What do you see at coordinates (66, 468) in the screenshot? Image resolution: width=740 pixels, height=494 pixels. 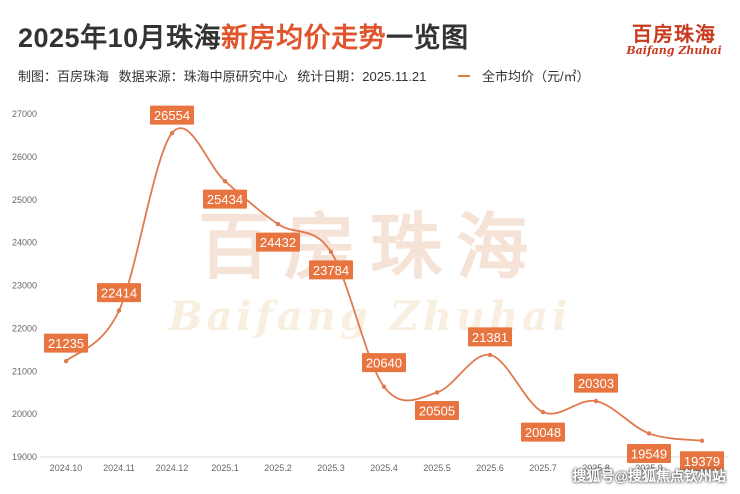 I see `x-tick-label: 2024.10` at bounding box center [66, 468].